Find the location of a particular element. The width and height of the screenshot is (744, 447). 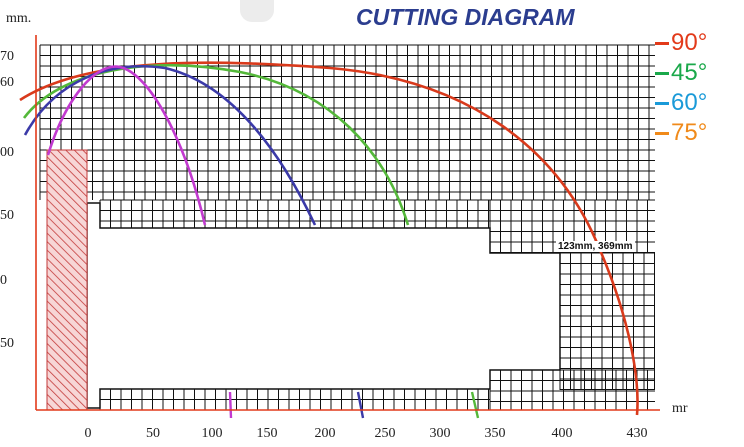

x-tick-label: 250 is located at coordinates (385, 433).